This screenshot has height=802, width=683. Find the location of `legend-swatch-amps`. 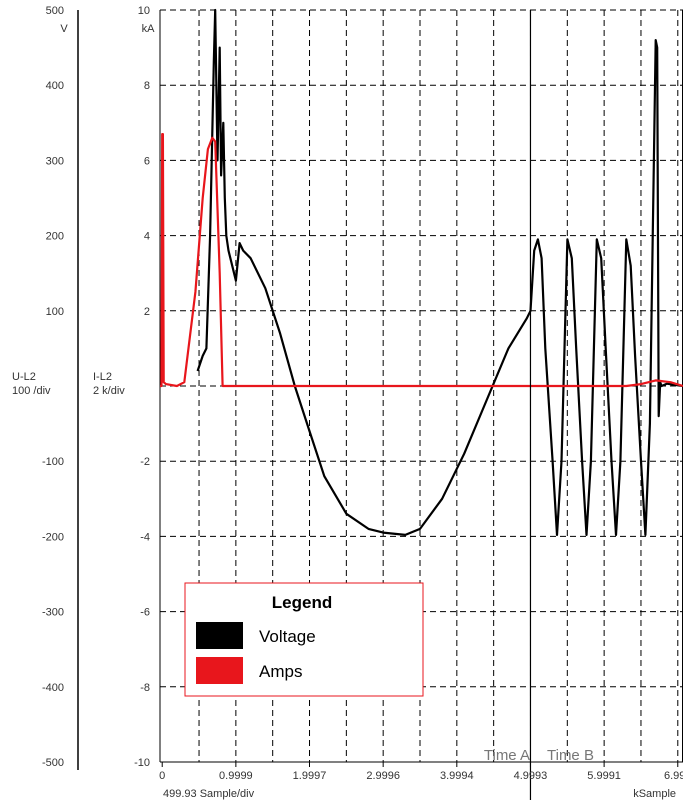

legend-swatch-amps is located at coordinates (219, 670).